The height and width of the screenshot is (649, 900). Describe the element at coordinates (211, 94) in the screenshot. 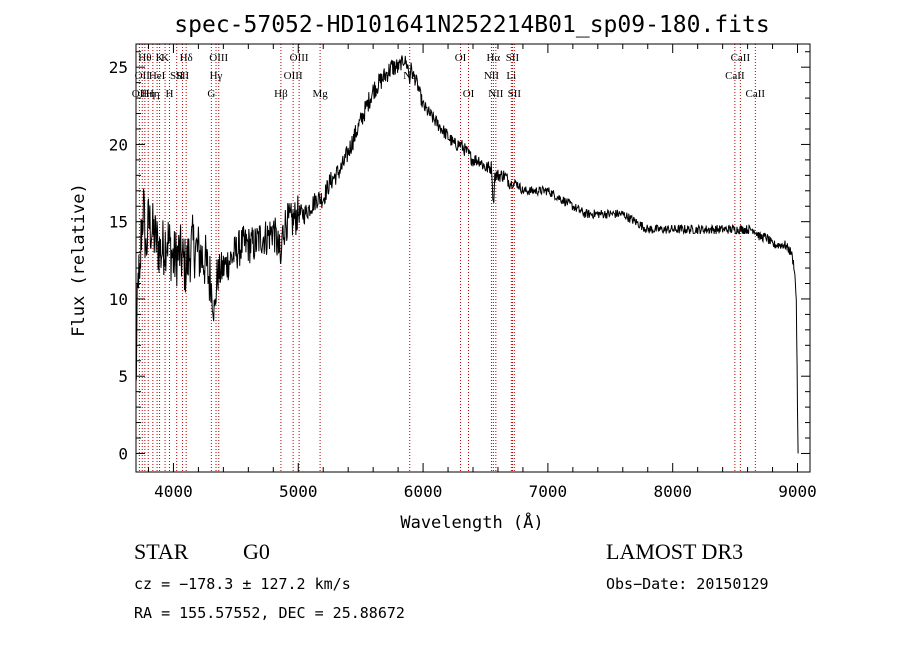

I see `line-label: G` at that location.